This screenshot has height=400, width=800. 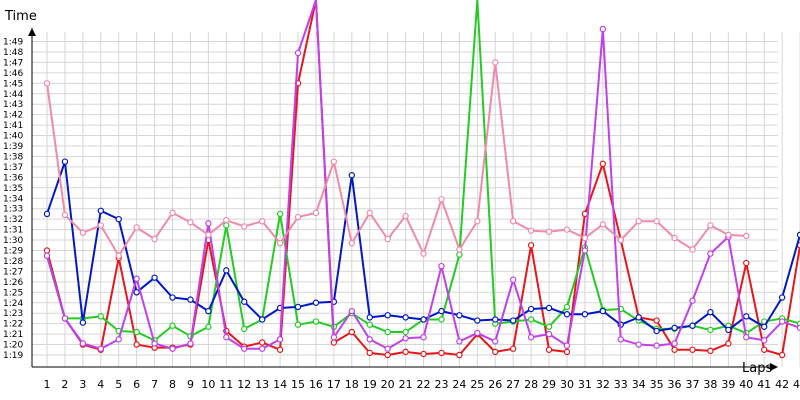 What do you see at coordinates (100, 384) in the screenshot?
I see `x-tick-label: 4` at bounding box center [100, 384].